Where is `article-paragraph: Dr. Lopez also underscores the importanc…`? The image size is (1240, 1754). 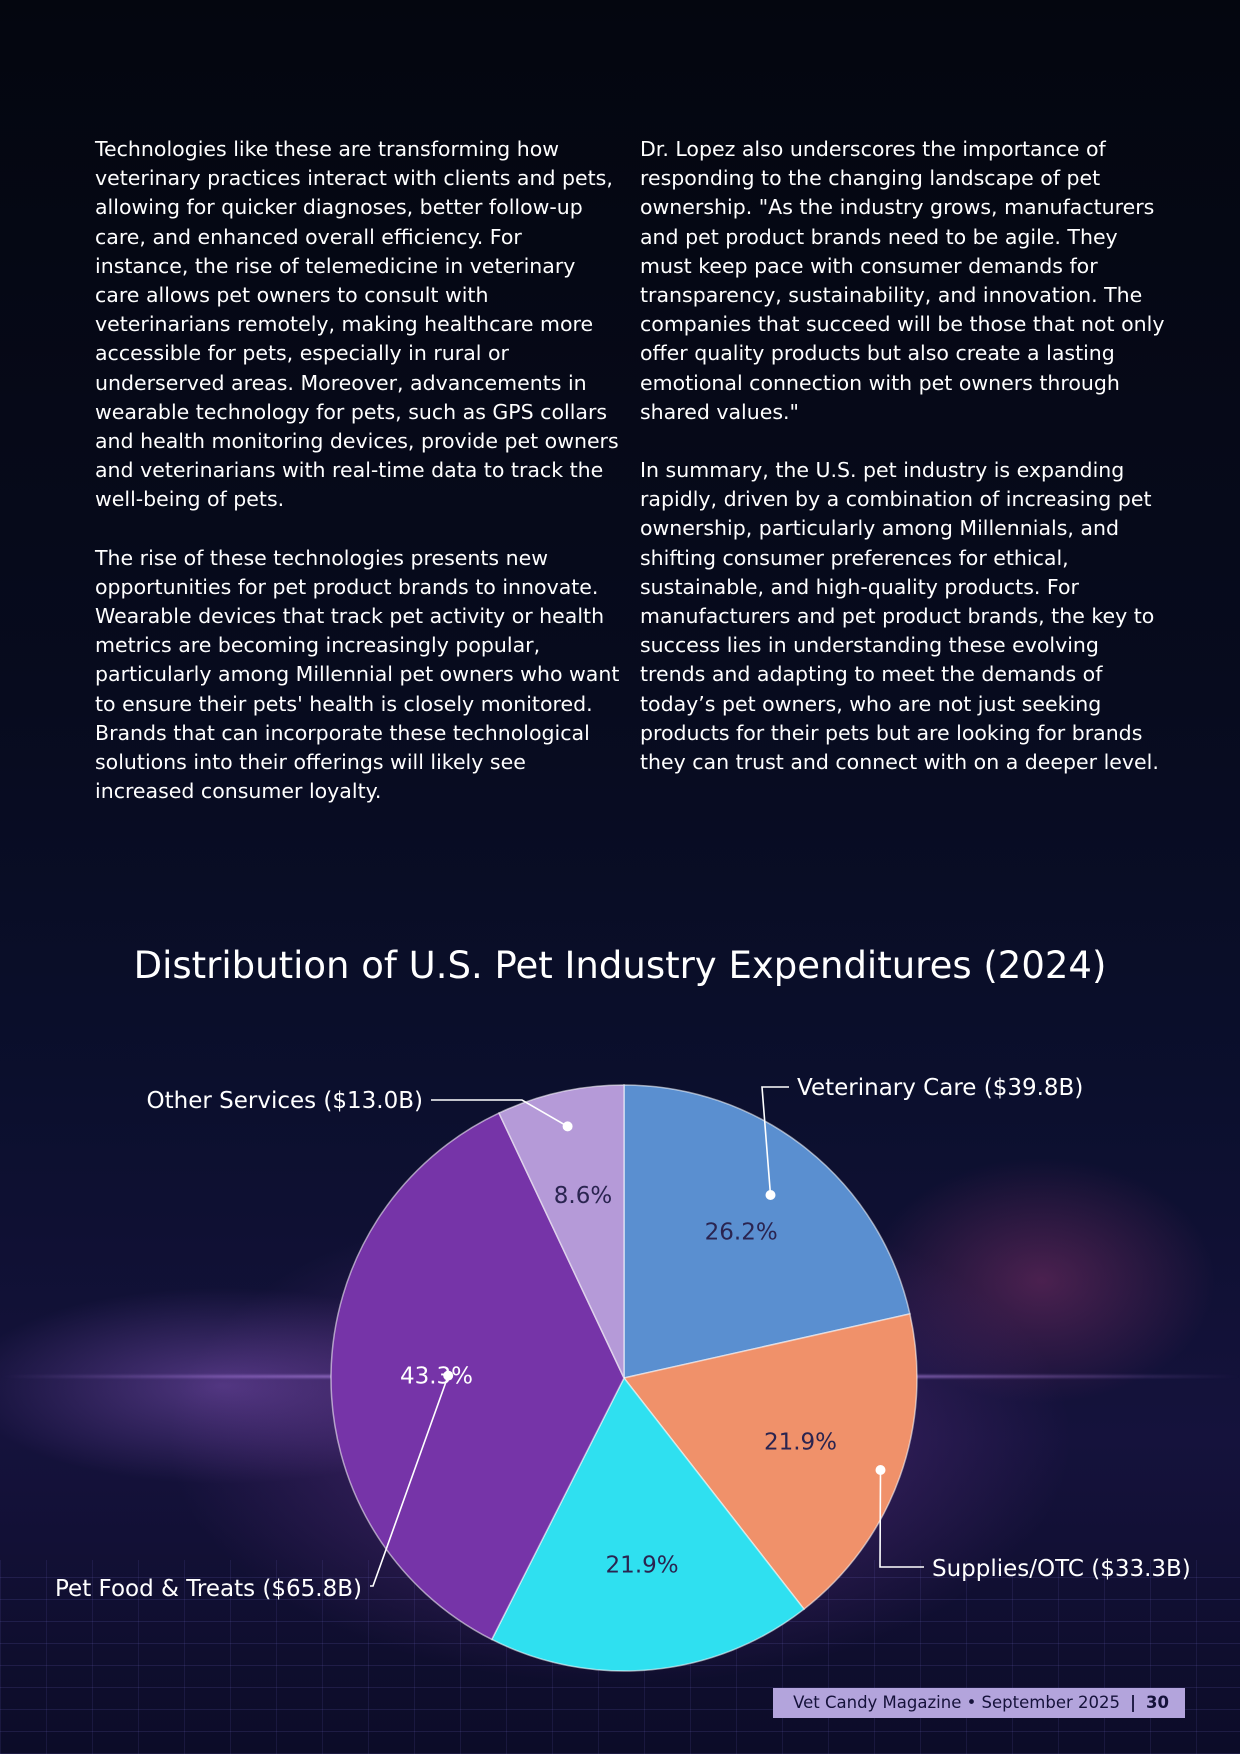 article-paragraph: Dr. Lopez also underscores the importanc… is located at coordinates (902, 280).